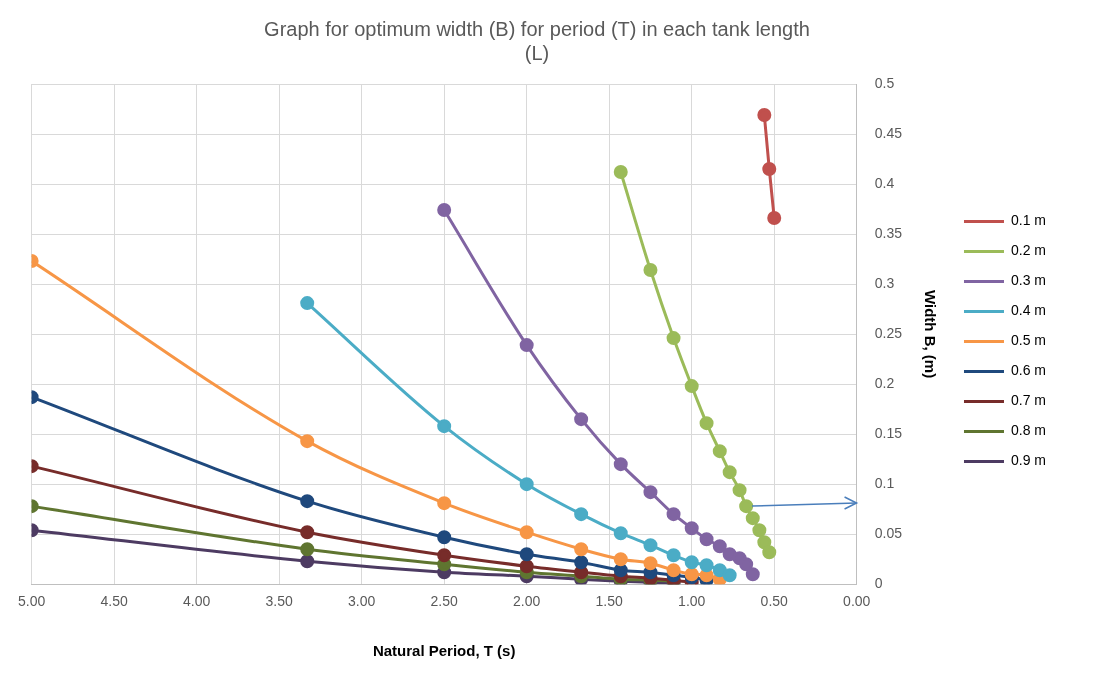 The height and width of the screenshot is (683, 1094). I want to click on x-tick-label: 3.00, so click(362, 601).